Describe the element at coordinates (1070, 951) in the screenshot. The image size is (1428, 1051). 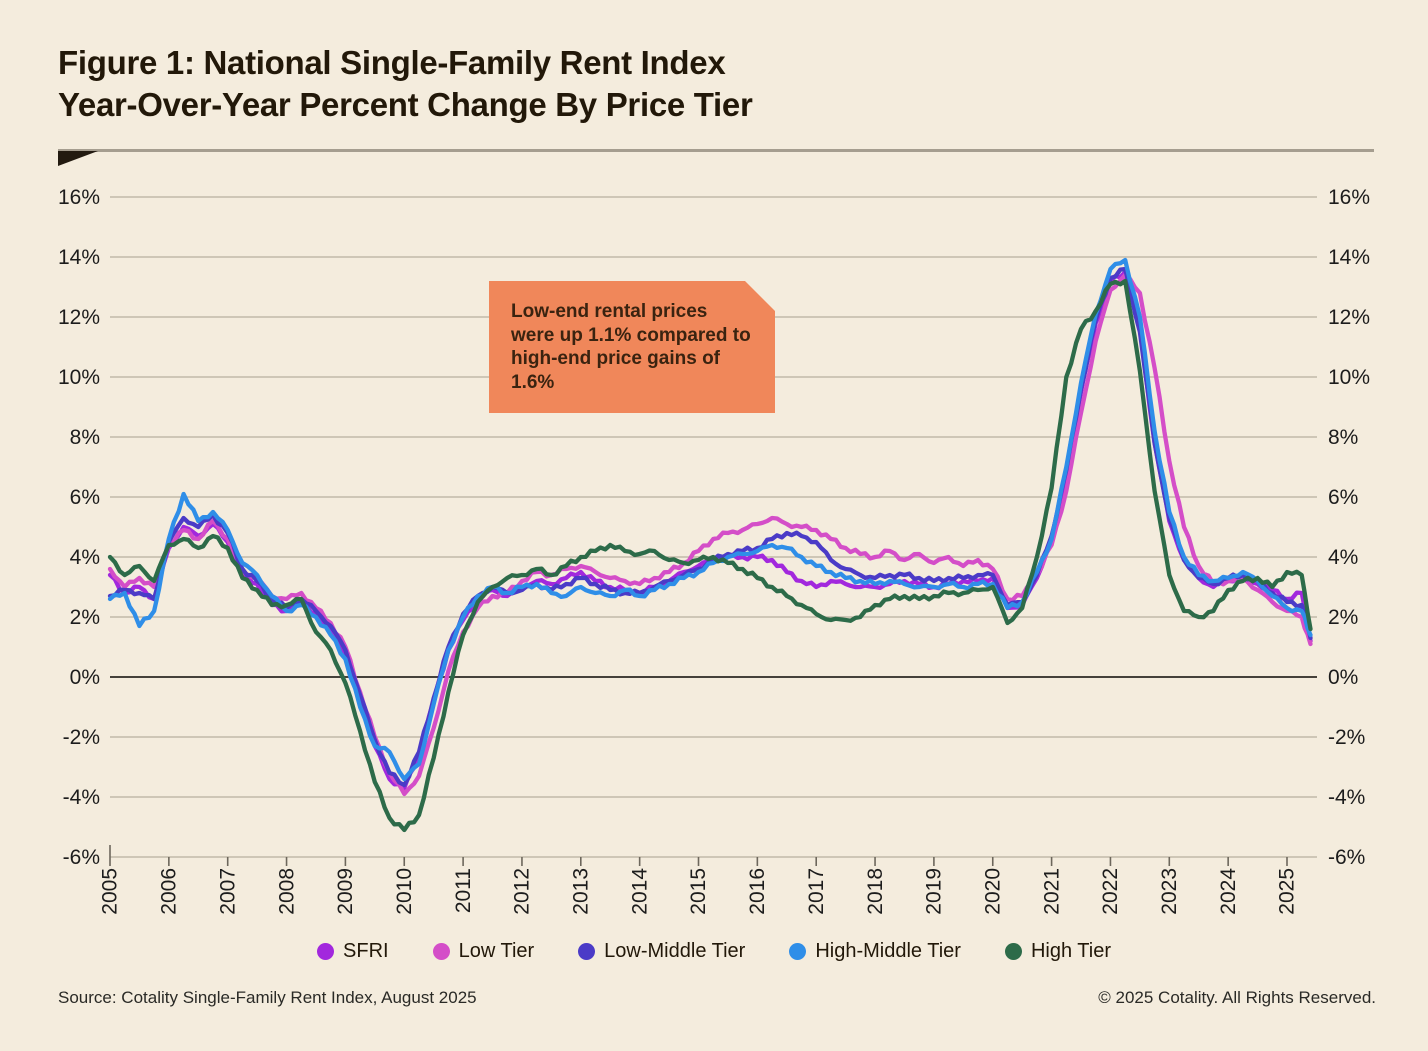
I see `legend-label-high-tier: High Tier` at that location.